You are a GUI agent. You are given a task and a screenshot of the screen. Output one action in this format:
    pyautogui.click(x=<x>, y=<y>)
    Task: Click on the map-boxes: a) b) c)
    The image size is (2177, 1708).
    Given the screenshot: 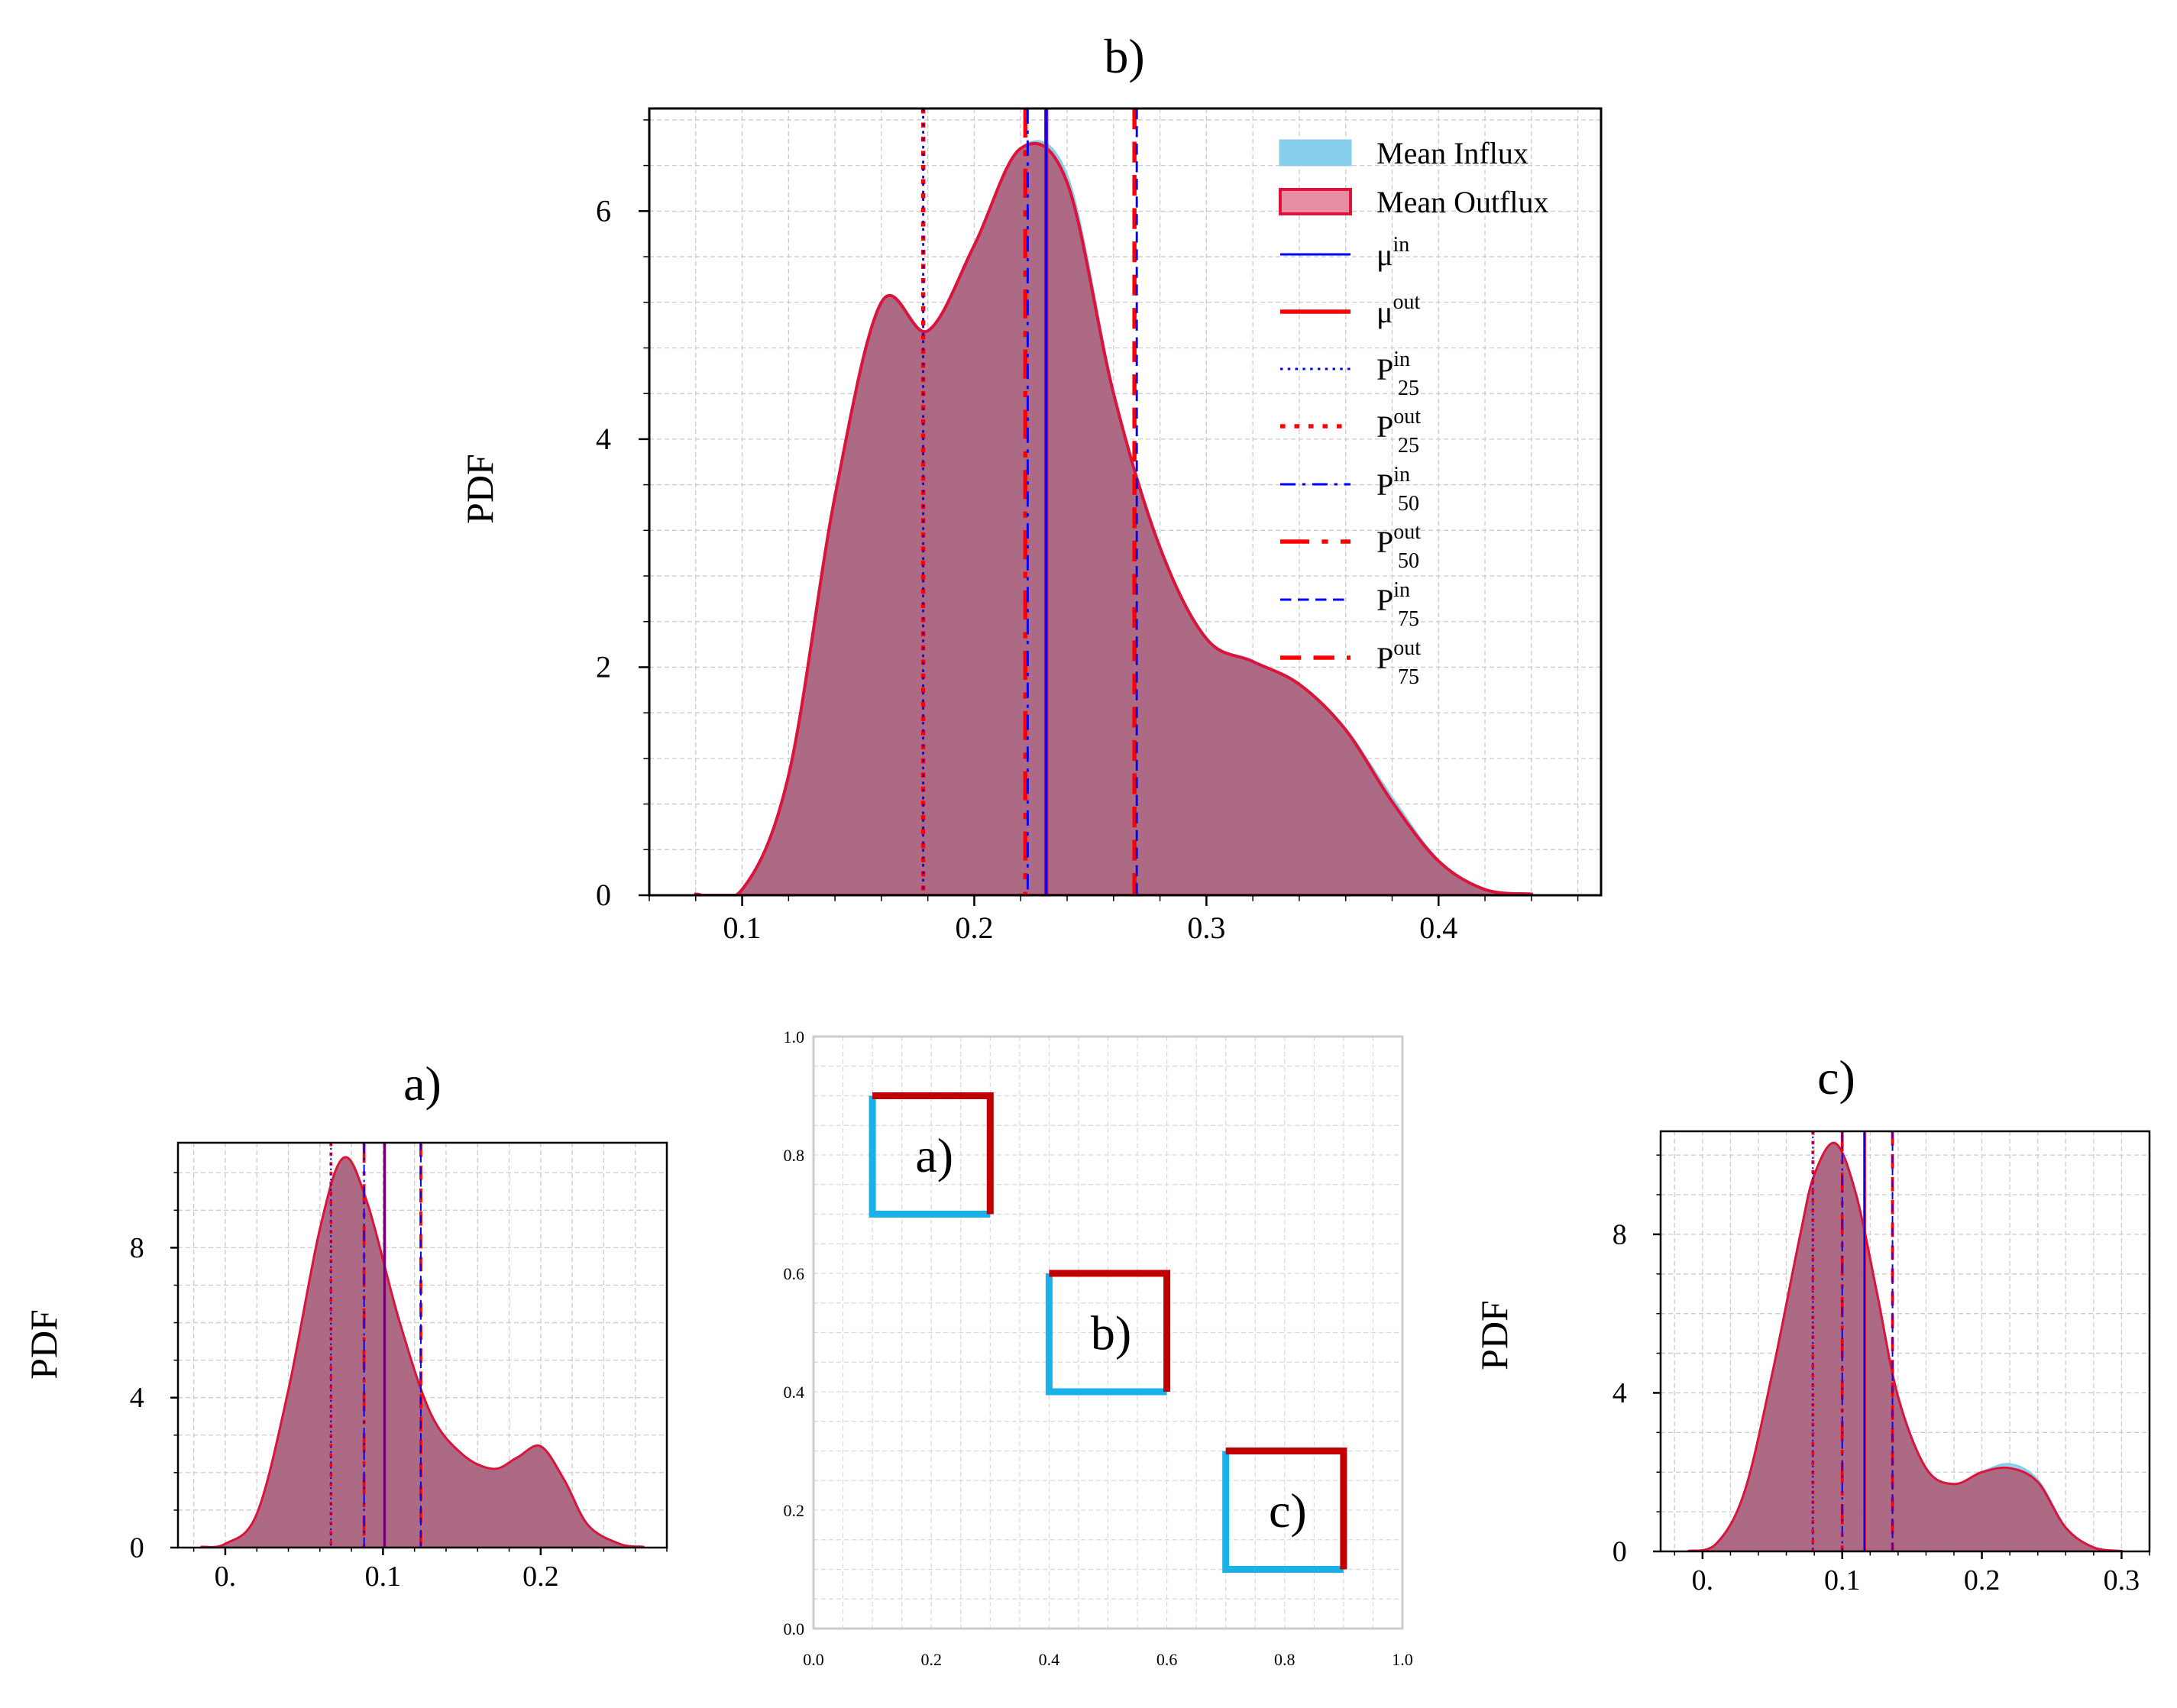 What is the action you would take?
    pyautogui.click(x=1108, y=1332)
    